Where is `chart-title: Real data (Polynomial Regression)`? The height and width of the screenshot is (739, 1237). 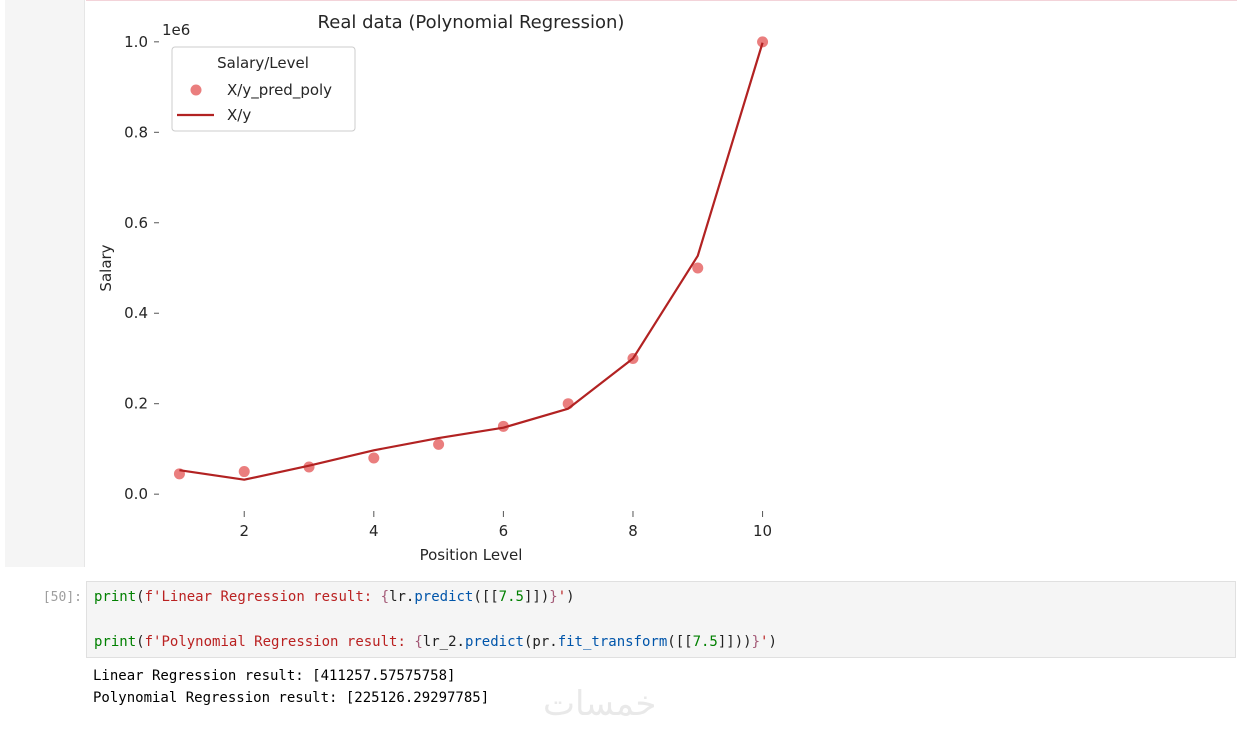
chart-title: Real data (Polynomial Regression) is located at coordinates (471, 22).